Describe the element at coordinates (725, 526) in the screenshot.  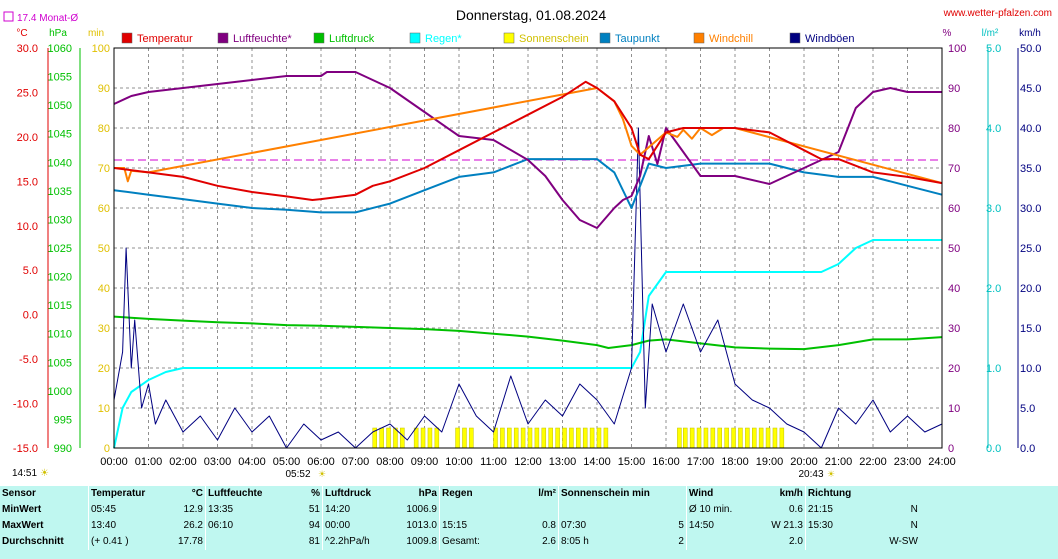
I see `stats-cell: 14:50` at that location.